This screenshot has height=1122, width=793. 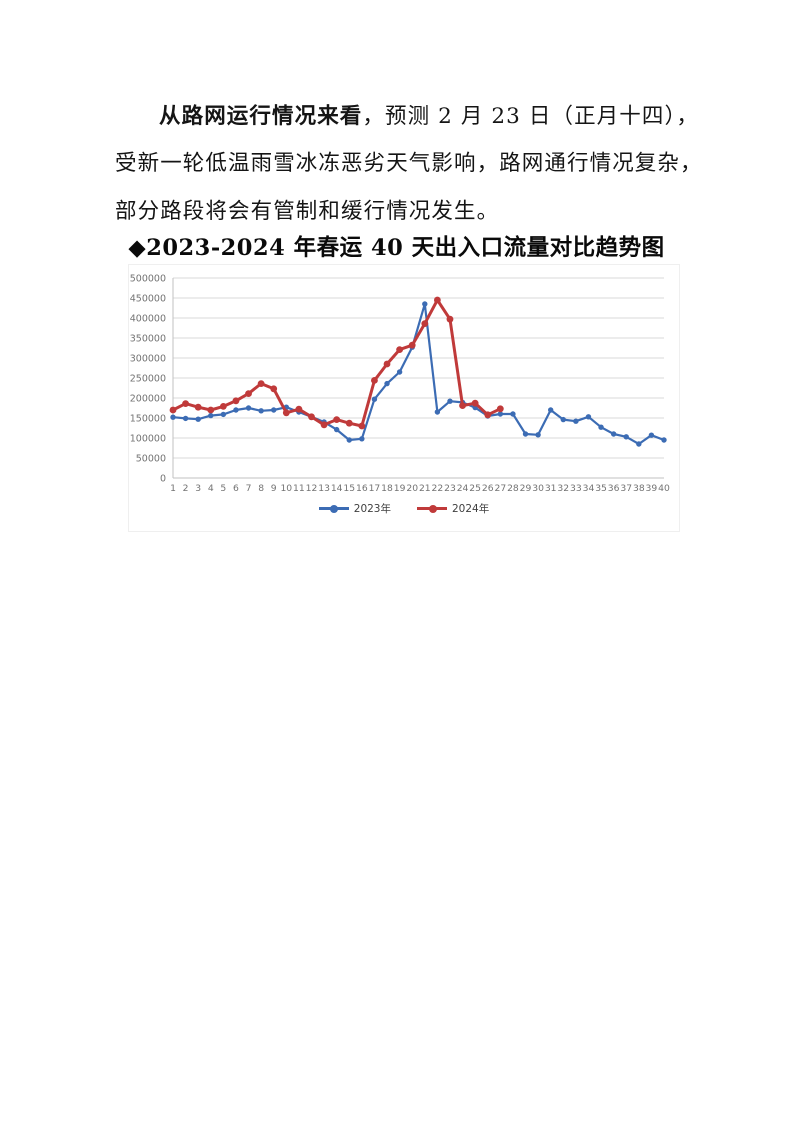 What do you see at coordinates (626, 488) in the screenshot?
I see `svg-text: 37` at bounding box center [626, 488].